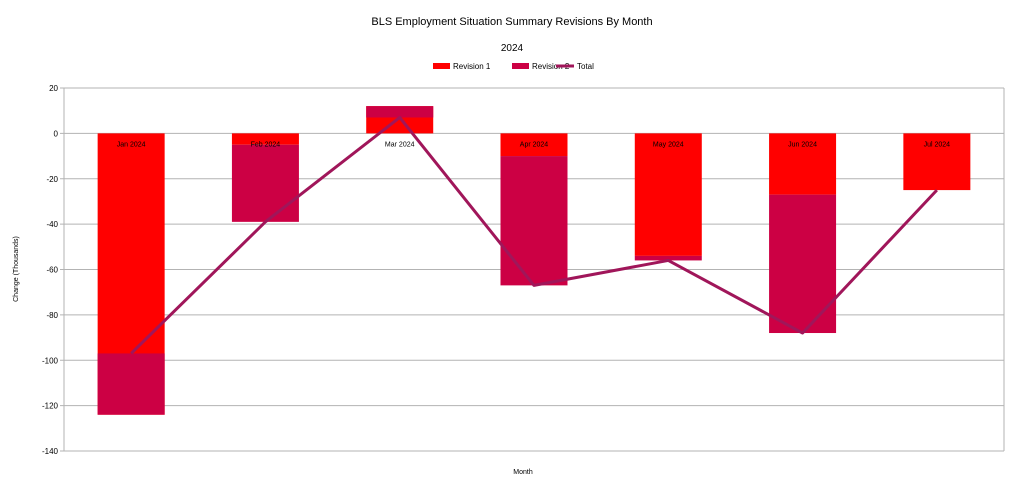 This screenshot has height=488, width=1024. I want to click on y-tick-label: -100, so click(50, 360).